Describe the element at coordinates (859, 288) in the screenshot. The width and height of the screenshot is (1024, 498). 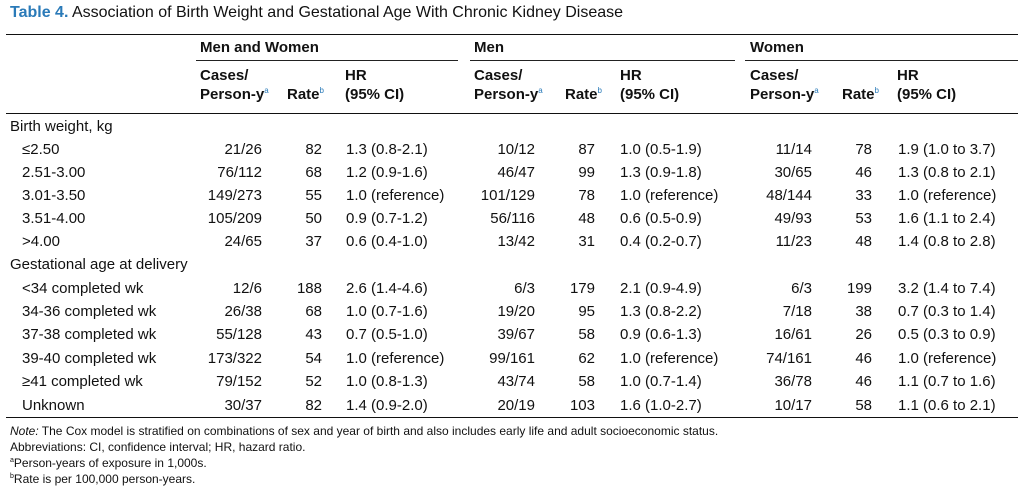
I see `rate-cell: 199` at that location.